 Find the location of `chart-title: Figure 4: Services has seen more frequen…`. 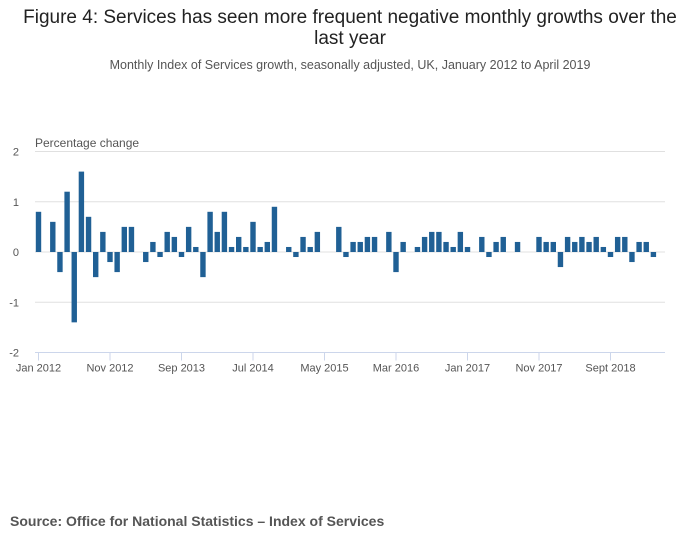

chart-title: Figure 4: Services has seen more frequen… is located at coordinates (350, 28).